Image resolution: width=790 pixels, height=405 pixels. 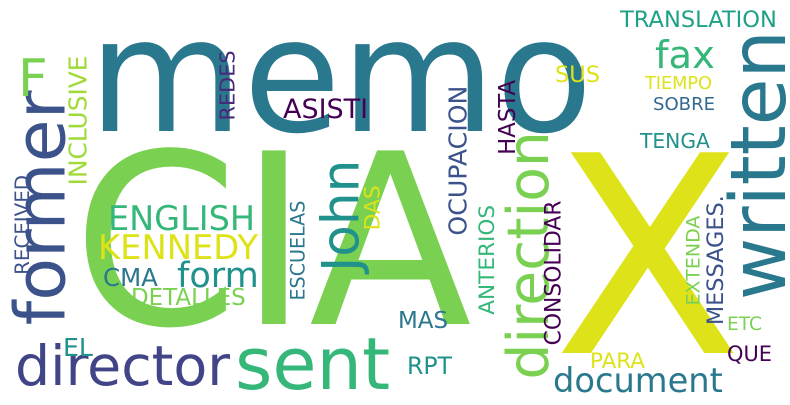 What do you see at coordinates (23, 224) in the screenshot?
I see `word-received: RECEIVED` at bounding box center [23, 224].